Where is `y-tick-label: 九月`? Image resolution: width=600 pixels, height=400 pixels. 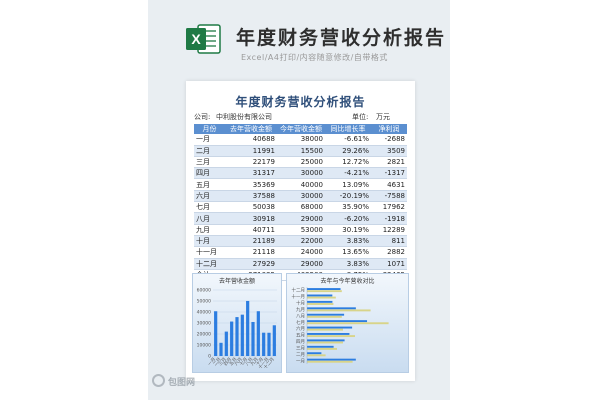
y-tick-label: 九月 is located at coordinates (300, 309).